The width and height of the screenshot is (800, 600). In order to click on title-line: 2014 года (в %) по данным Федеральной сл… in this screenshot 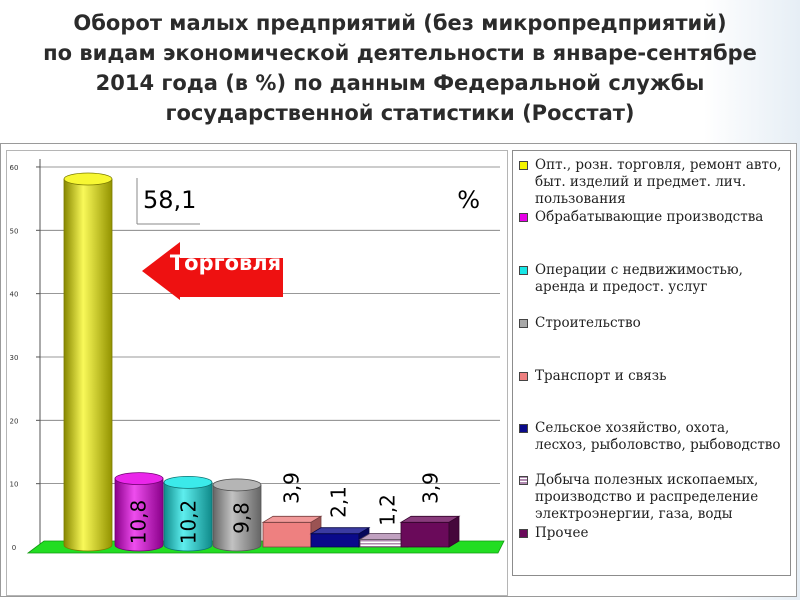, I will do `click(400, 83)`.